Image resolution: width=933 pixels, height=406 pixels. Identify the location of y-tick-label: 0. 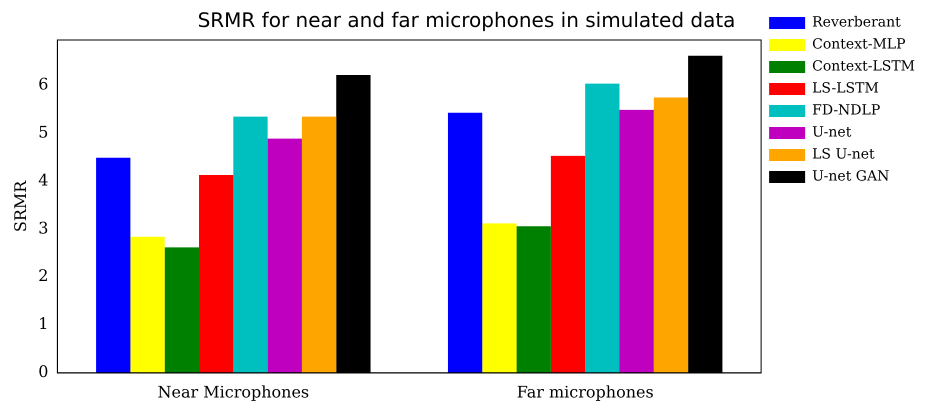
(43, 371).